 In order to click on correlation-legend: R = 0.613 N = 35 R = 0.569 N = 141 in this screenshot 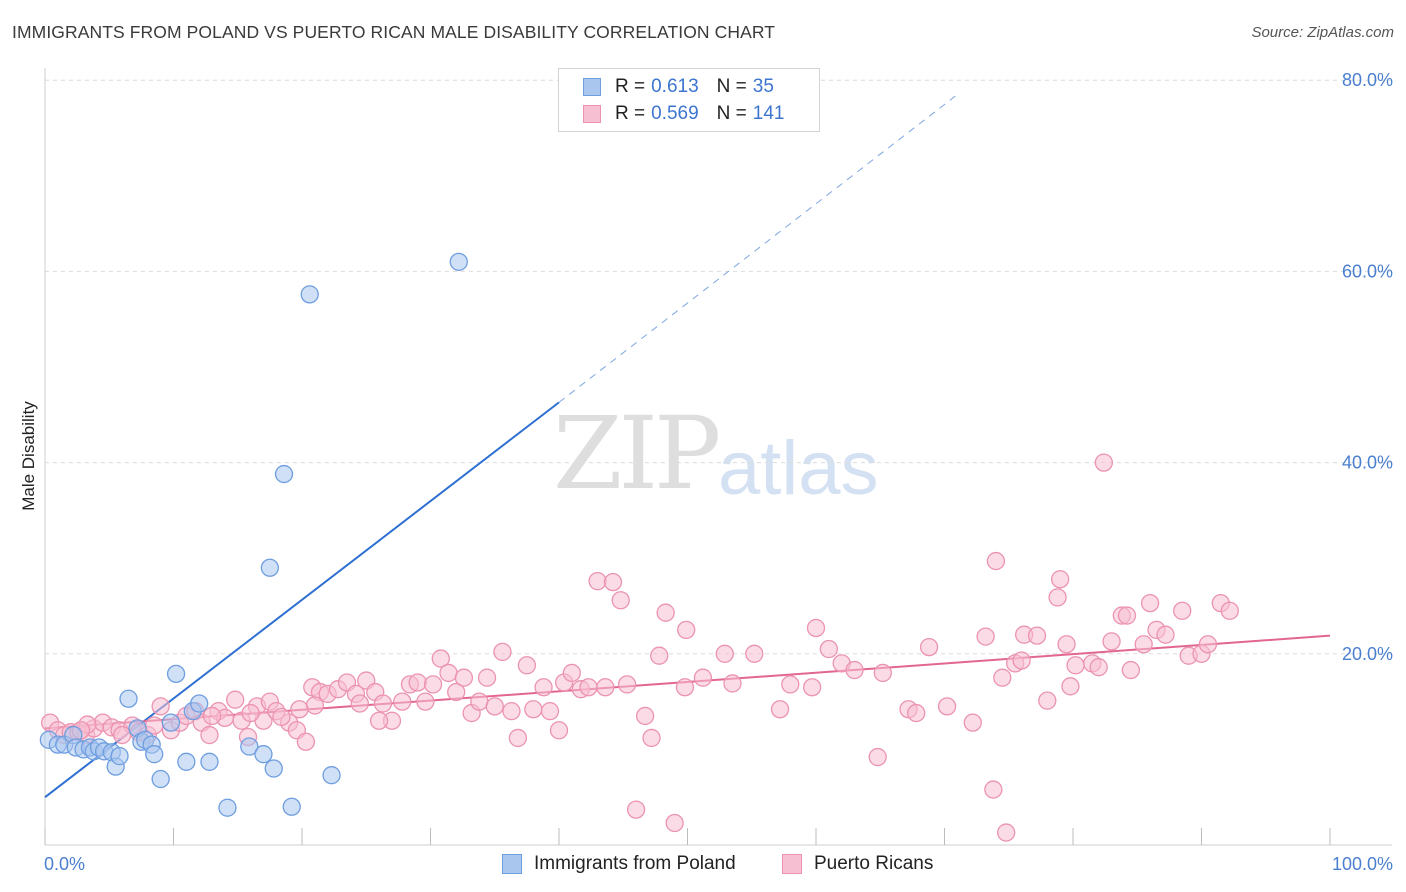, I will do `click(689, 100)`.